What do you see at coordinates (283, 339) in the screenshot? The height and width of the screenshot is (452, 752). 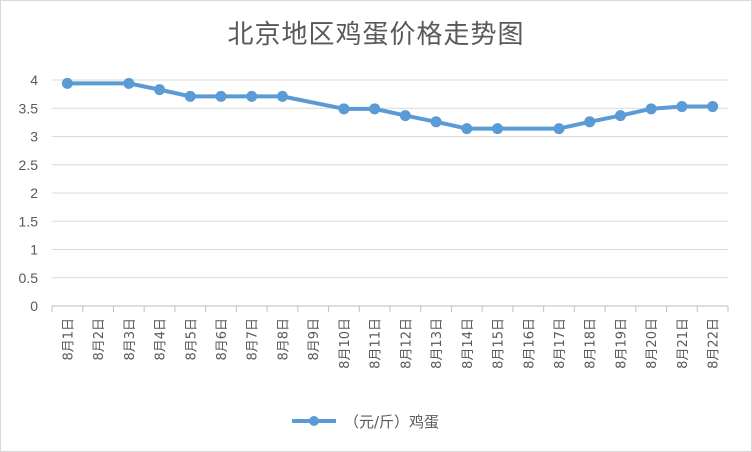 I see `x-tick-label: 8月8日` at bounding box center [283, 339].